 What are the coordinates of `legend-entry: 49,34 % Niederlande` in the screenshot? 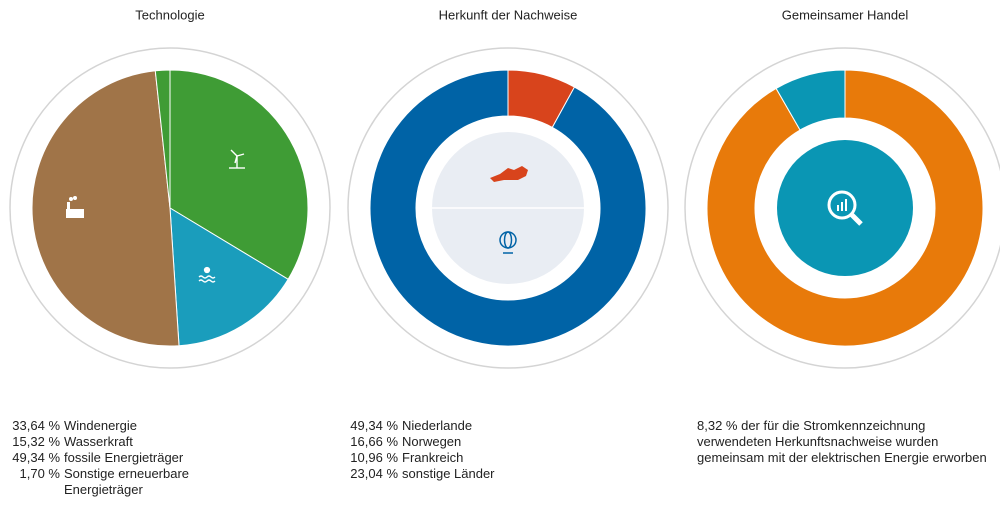 It's located at (455, 426).